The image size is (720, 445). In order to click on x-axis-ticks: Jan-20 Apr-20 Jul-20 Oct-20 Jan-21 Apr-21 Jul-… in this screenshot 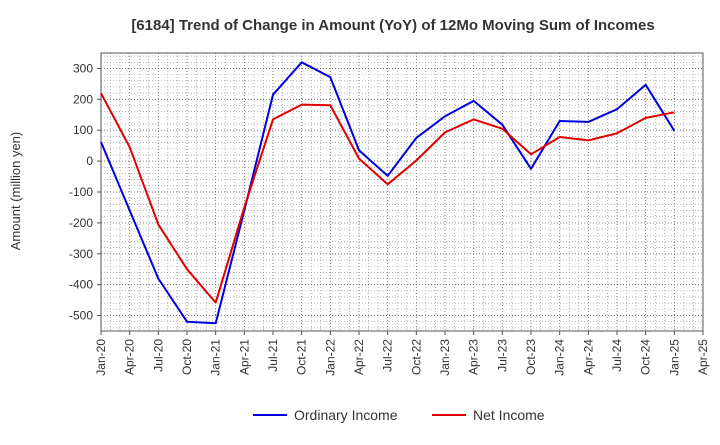, I will do `click(402, 353)`.